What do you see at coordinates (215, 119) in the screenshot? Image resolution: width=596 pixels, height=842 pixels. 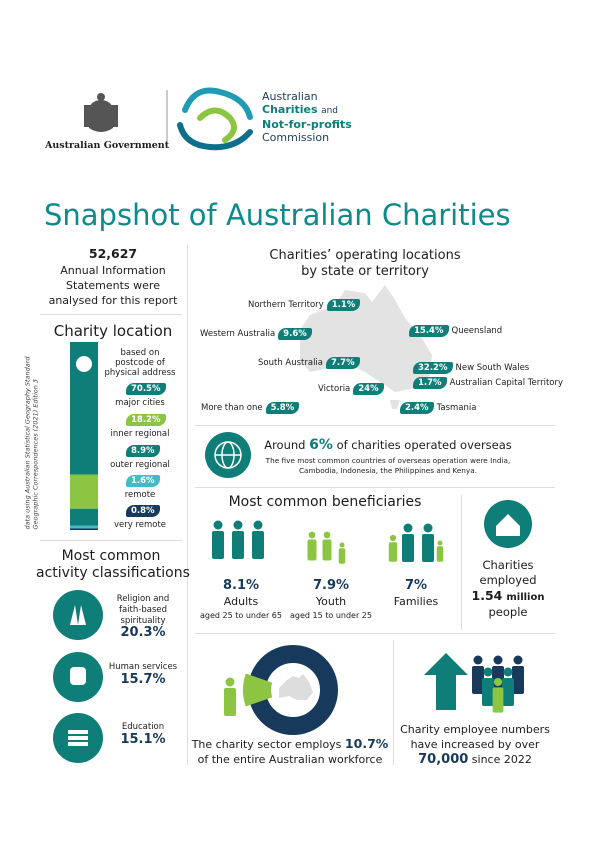 I see `acnc-logo` at bounding box center [215, 119].